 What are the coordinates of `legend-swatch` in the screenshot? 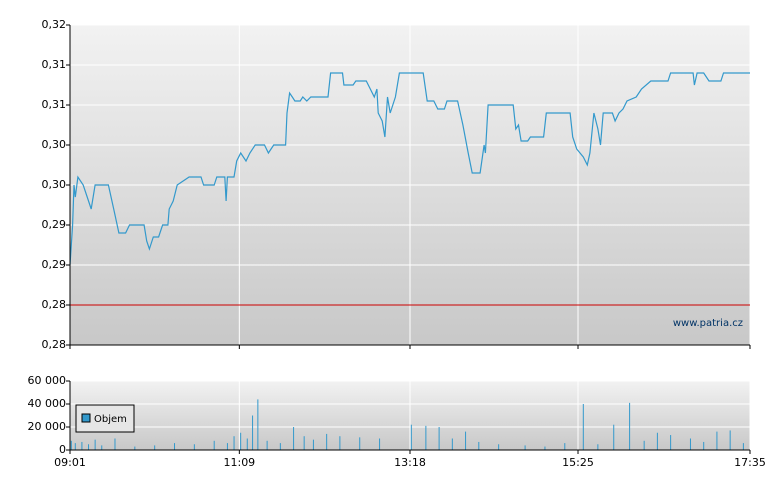 It's located at (86, 418).